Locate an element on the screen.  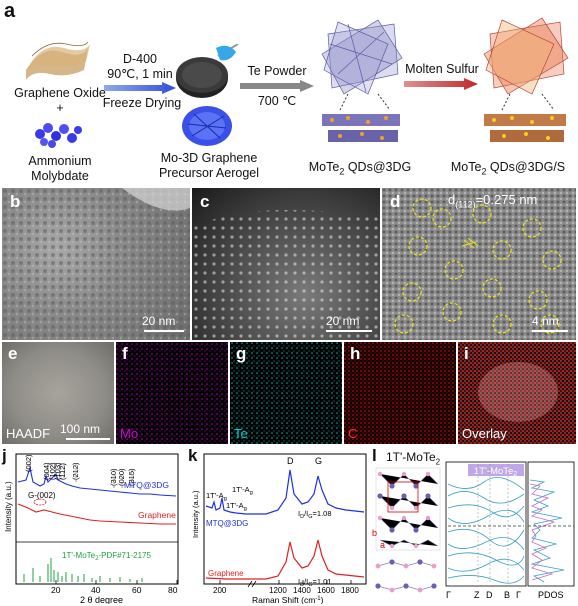
pdos-curves is located at coordinates (547, 531).